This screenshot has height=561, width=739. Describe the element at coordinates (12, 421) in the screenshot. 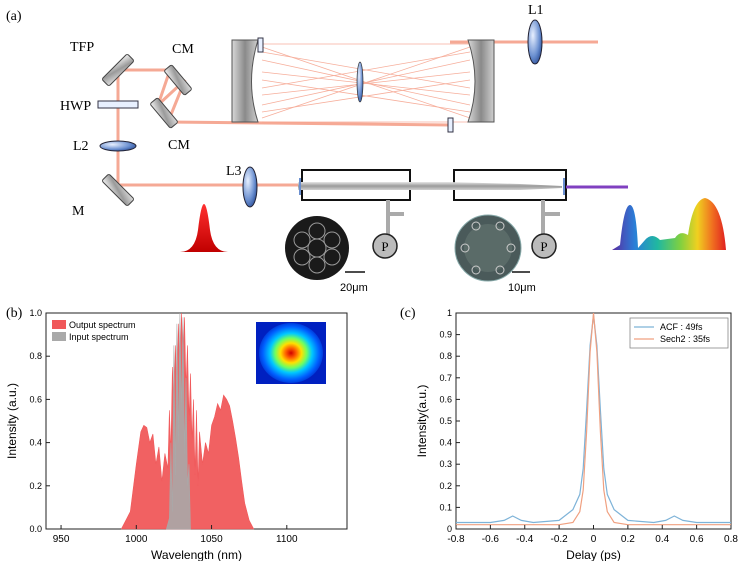

I see `y-axis-label: Intensity (a.u.)` at that location.